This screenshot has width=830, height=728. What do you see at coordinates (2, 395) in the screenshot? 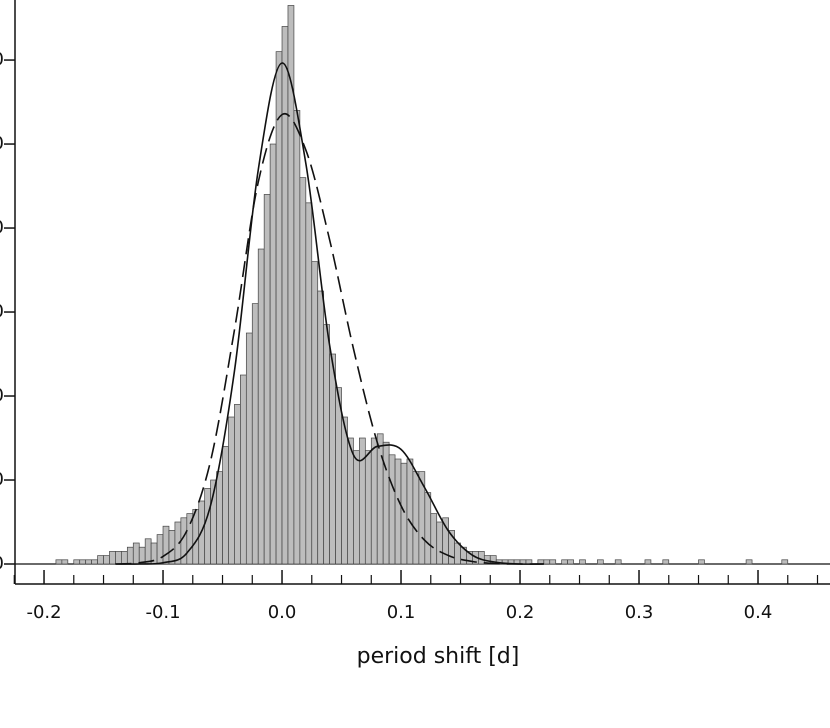
I see `y-tick-label: 40` at bounding box center [2, 395].